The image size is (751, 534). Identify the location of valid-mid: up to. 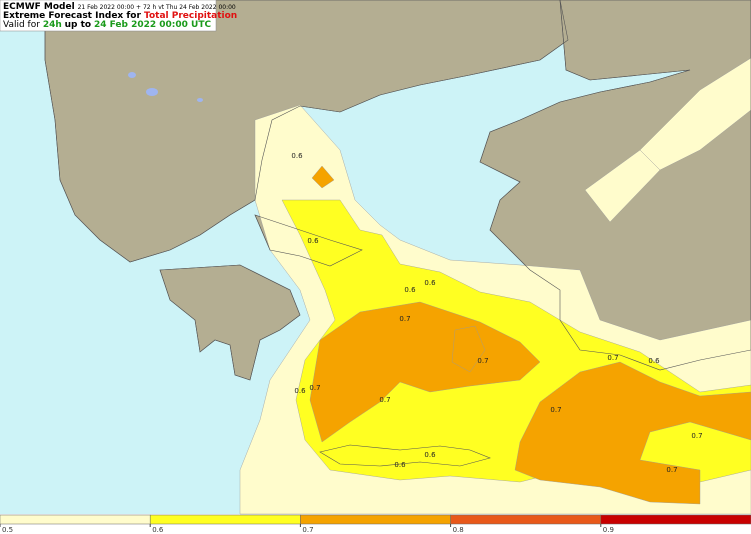
(78, 25).